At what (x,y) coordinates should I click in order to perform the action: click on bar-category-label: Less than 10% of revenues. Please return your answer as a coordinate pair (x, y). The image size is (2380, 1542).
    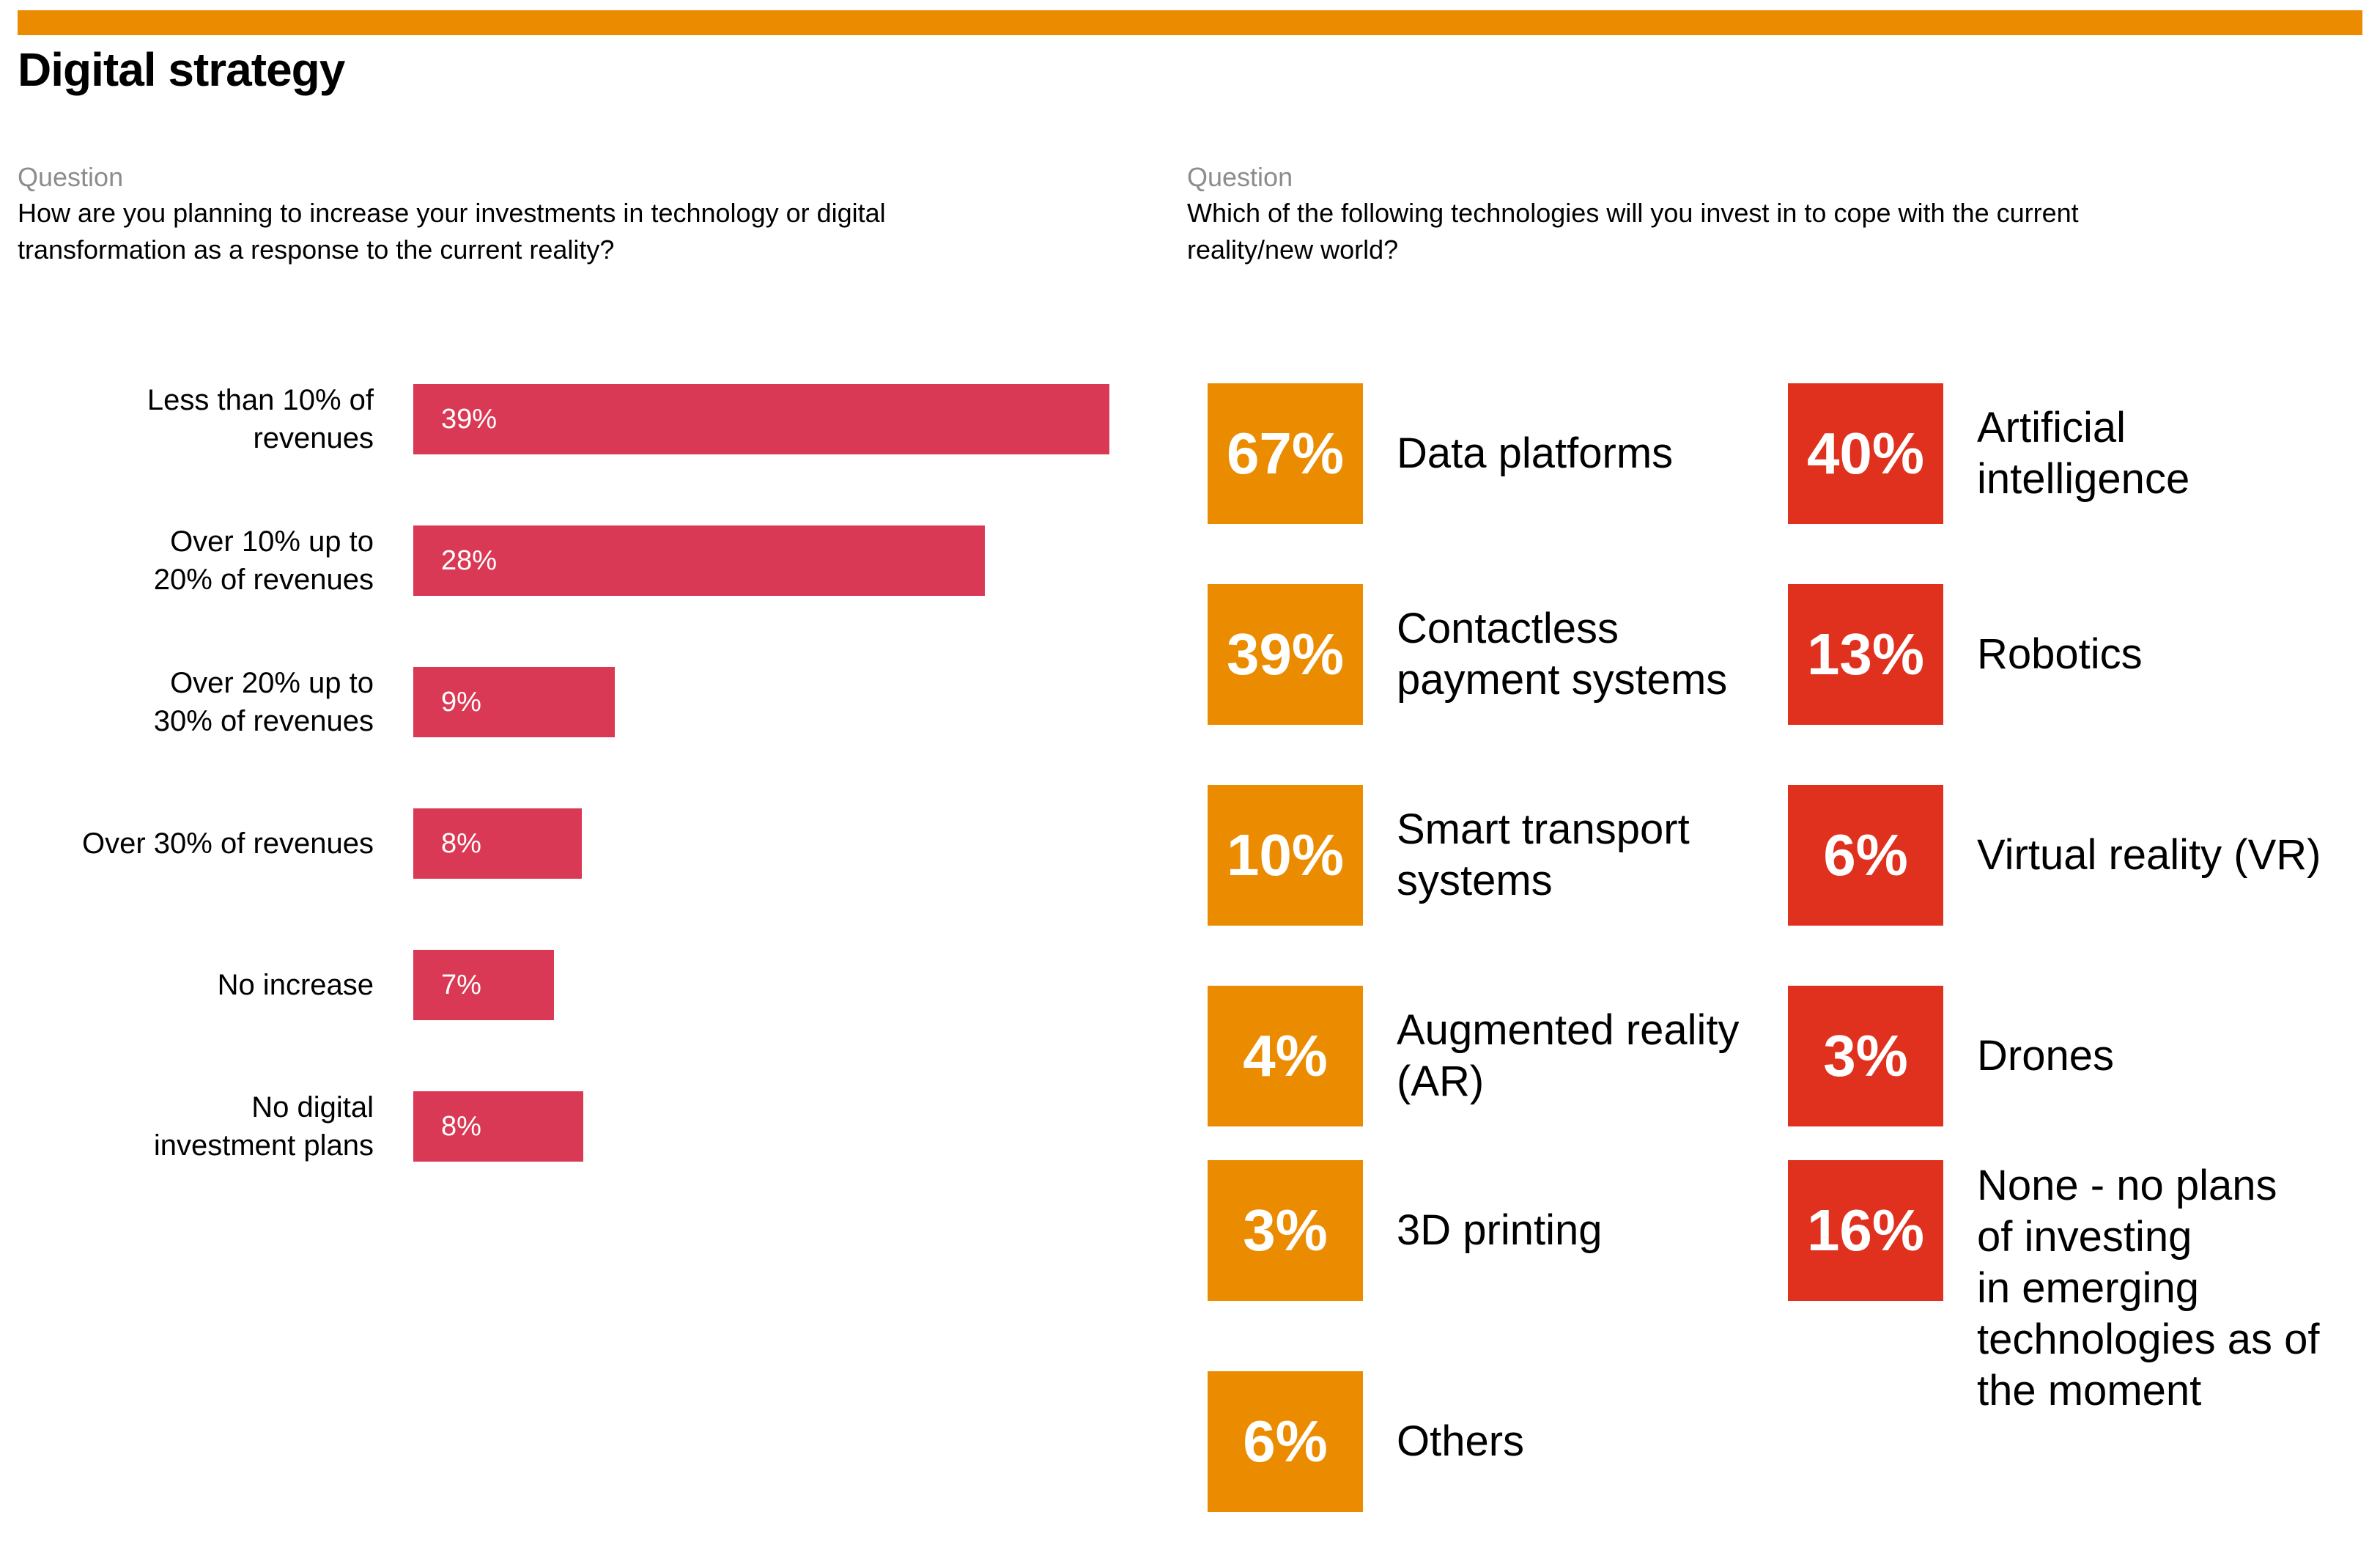
    Looking at the image, I should click on (260, 419).